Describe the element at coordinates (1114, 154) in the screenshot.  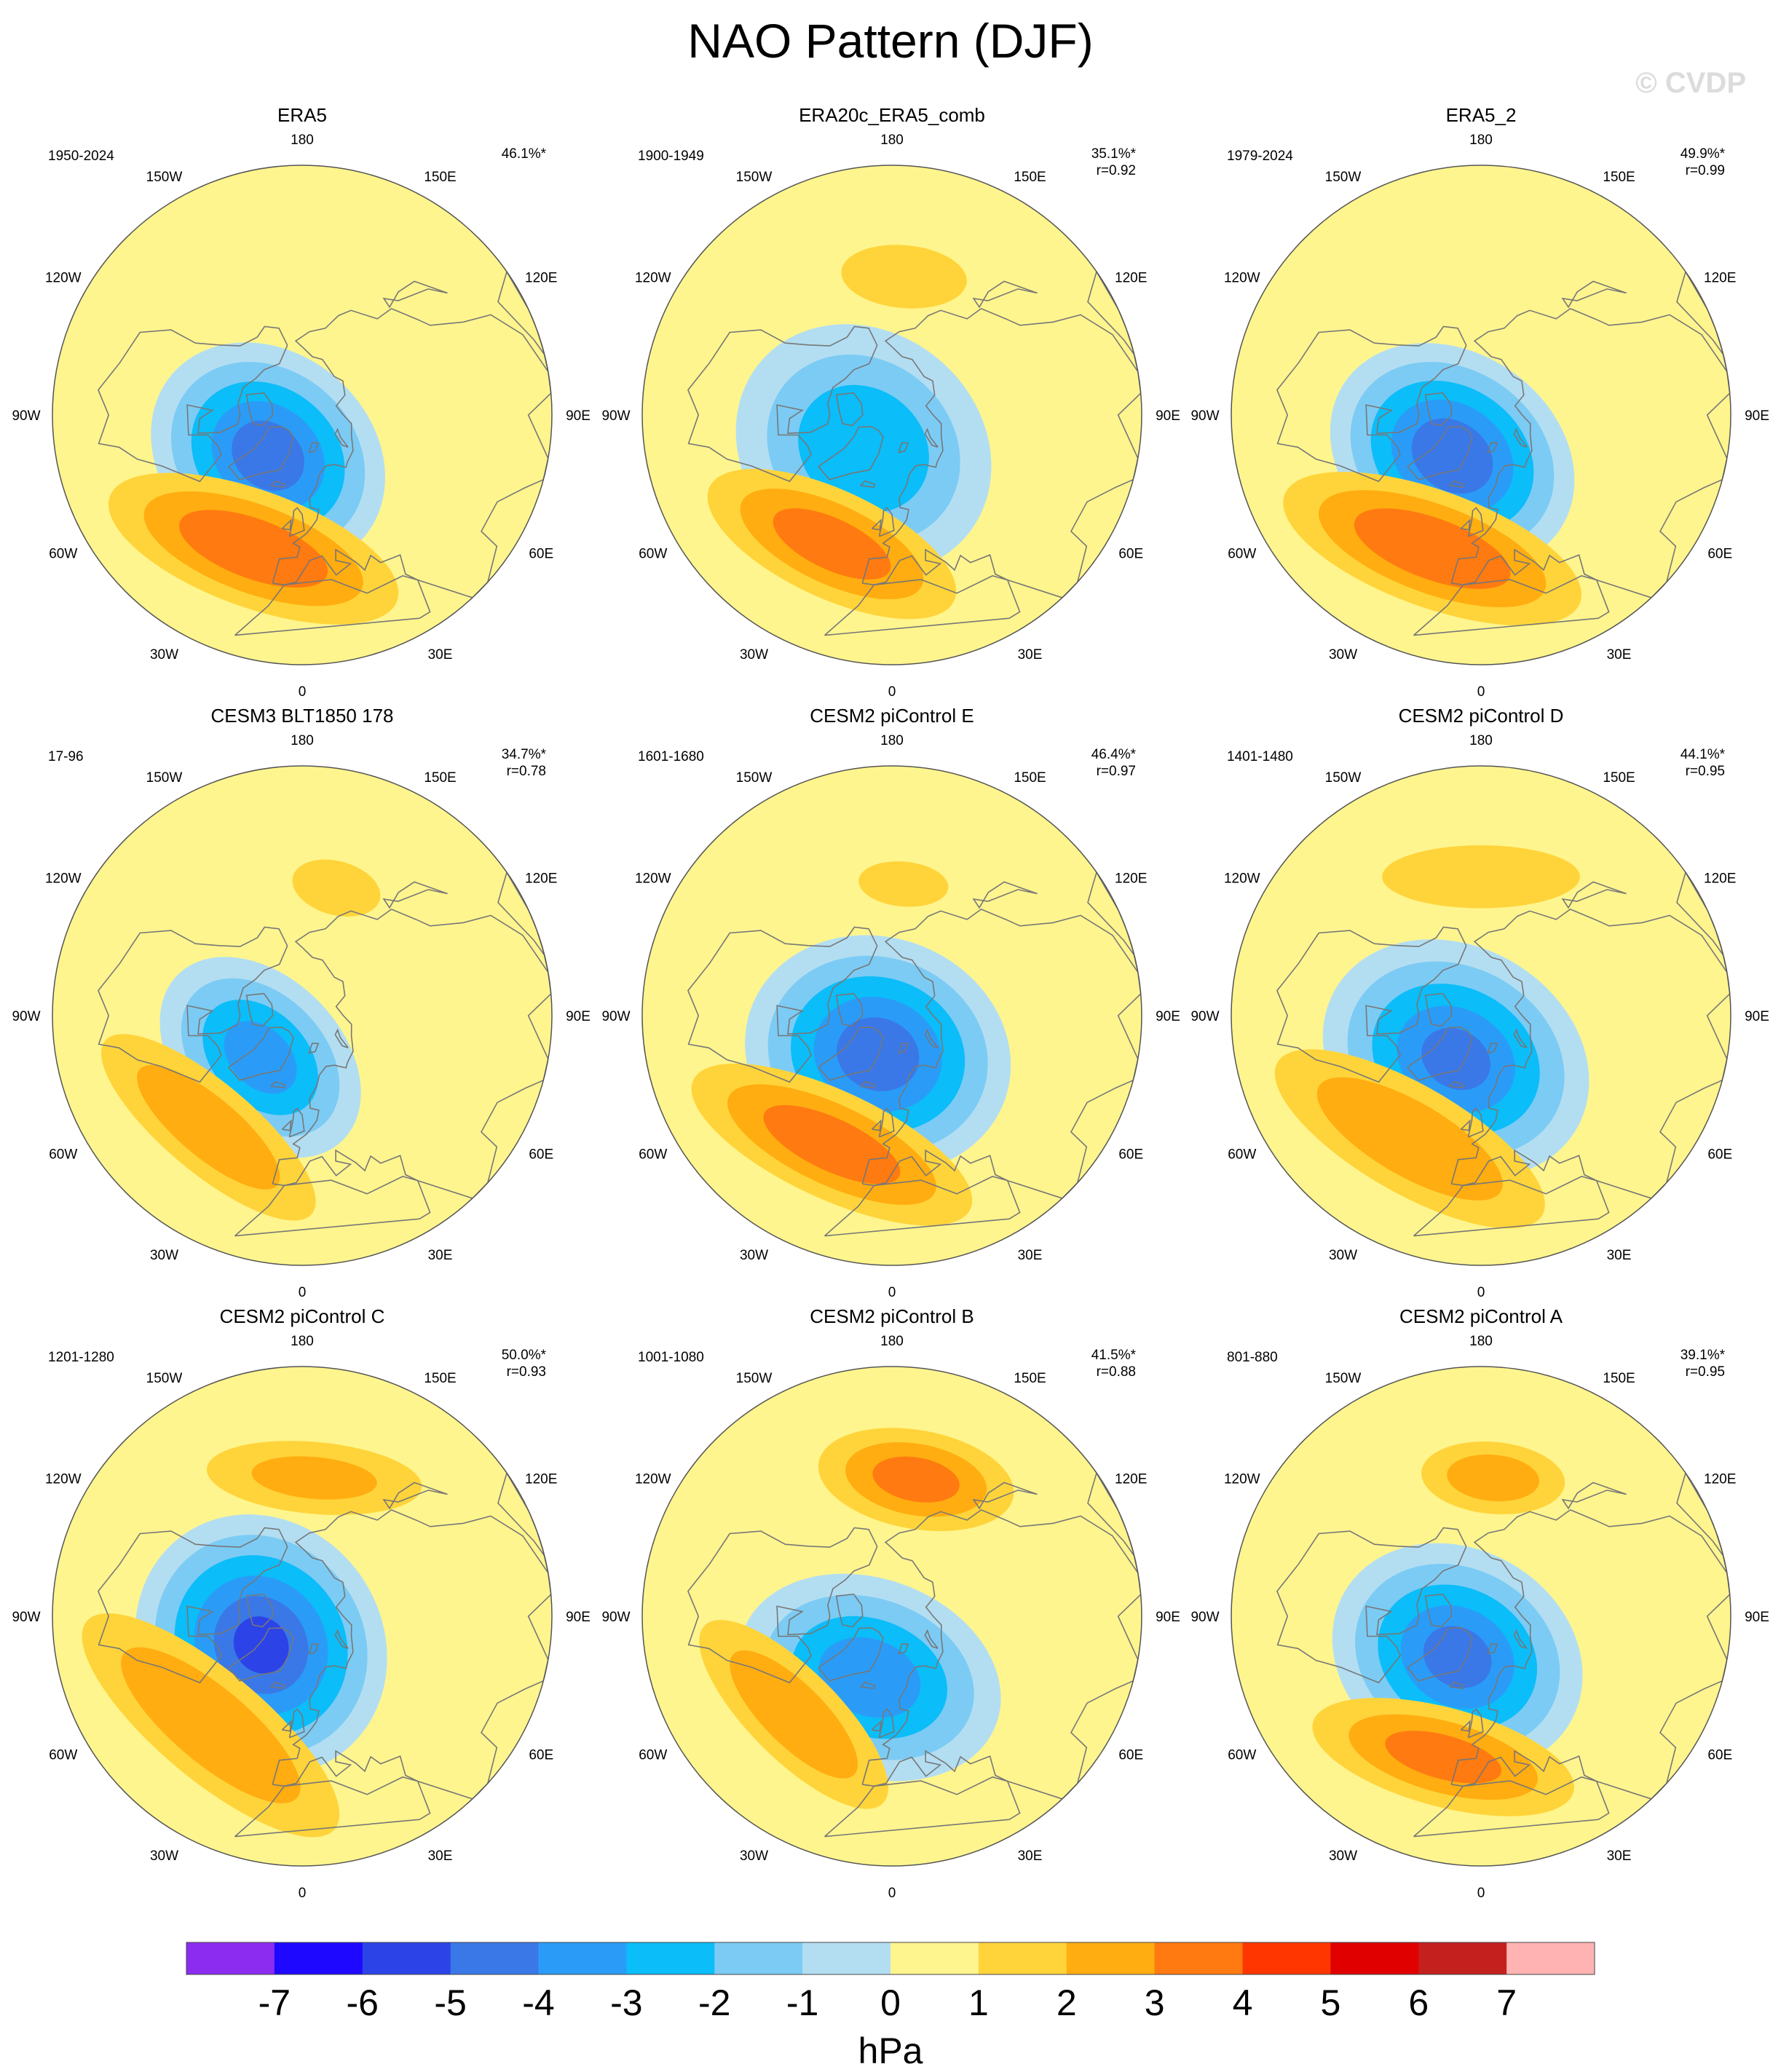
I see `panel-variance-pct: 35.1%*` at that location.